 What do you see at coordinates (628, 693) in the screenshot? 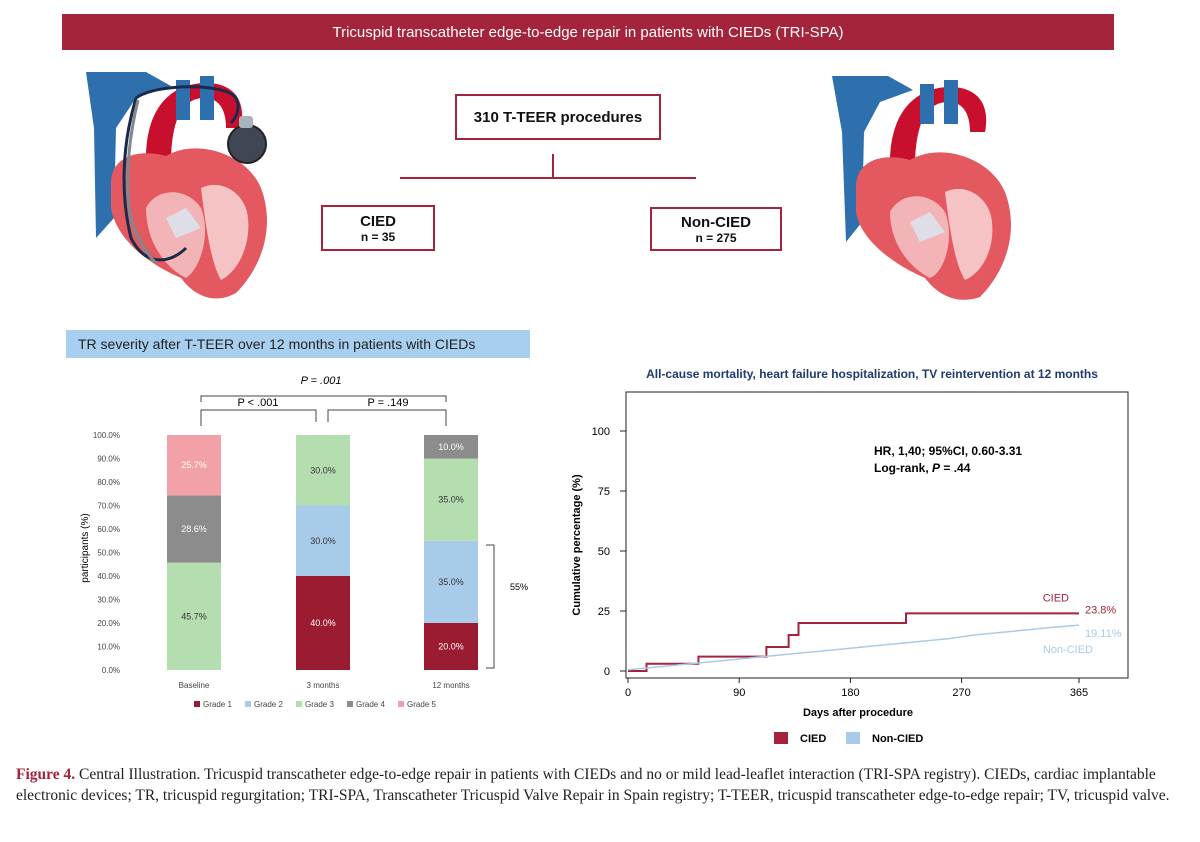
I see `km-x-tick-label: 0` at bounding box center [628, 693].